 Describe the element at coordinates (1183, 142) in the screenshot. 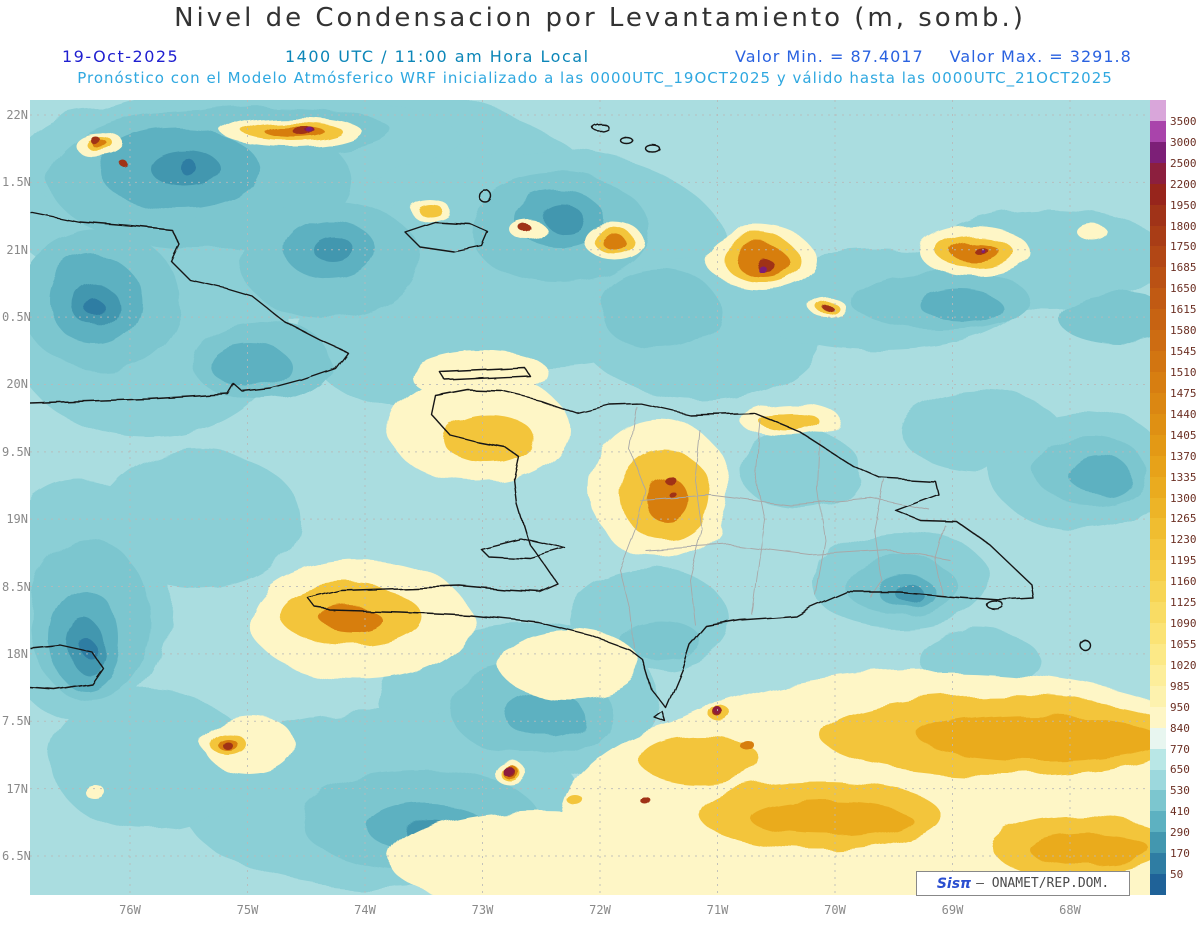

I see `colorbar-tick-label: 3000` at that location.